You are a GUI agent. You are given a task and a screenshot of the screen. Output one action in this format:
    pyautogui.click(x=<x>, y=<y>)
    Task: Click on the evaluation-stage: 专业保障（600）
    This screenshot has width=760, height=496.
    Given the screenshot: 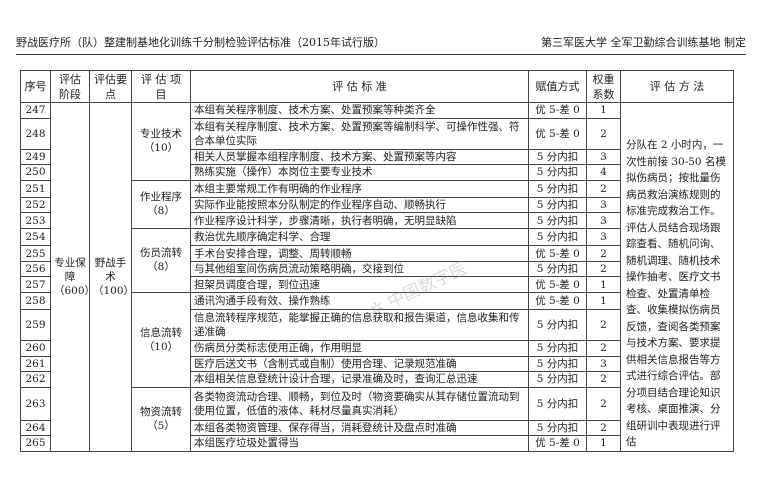 What is the action you would take?
    pyautogui.click(x=72, y=277)
    